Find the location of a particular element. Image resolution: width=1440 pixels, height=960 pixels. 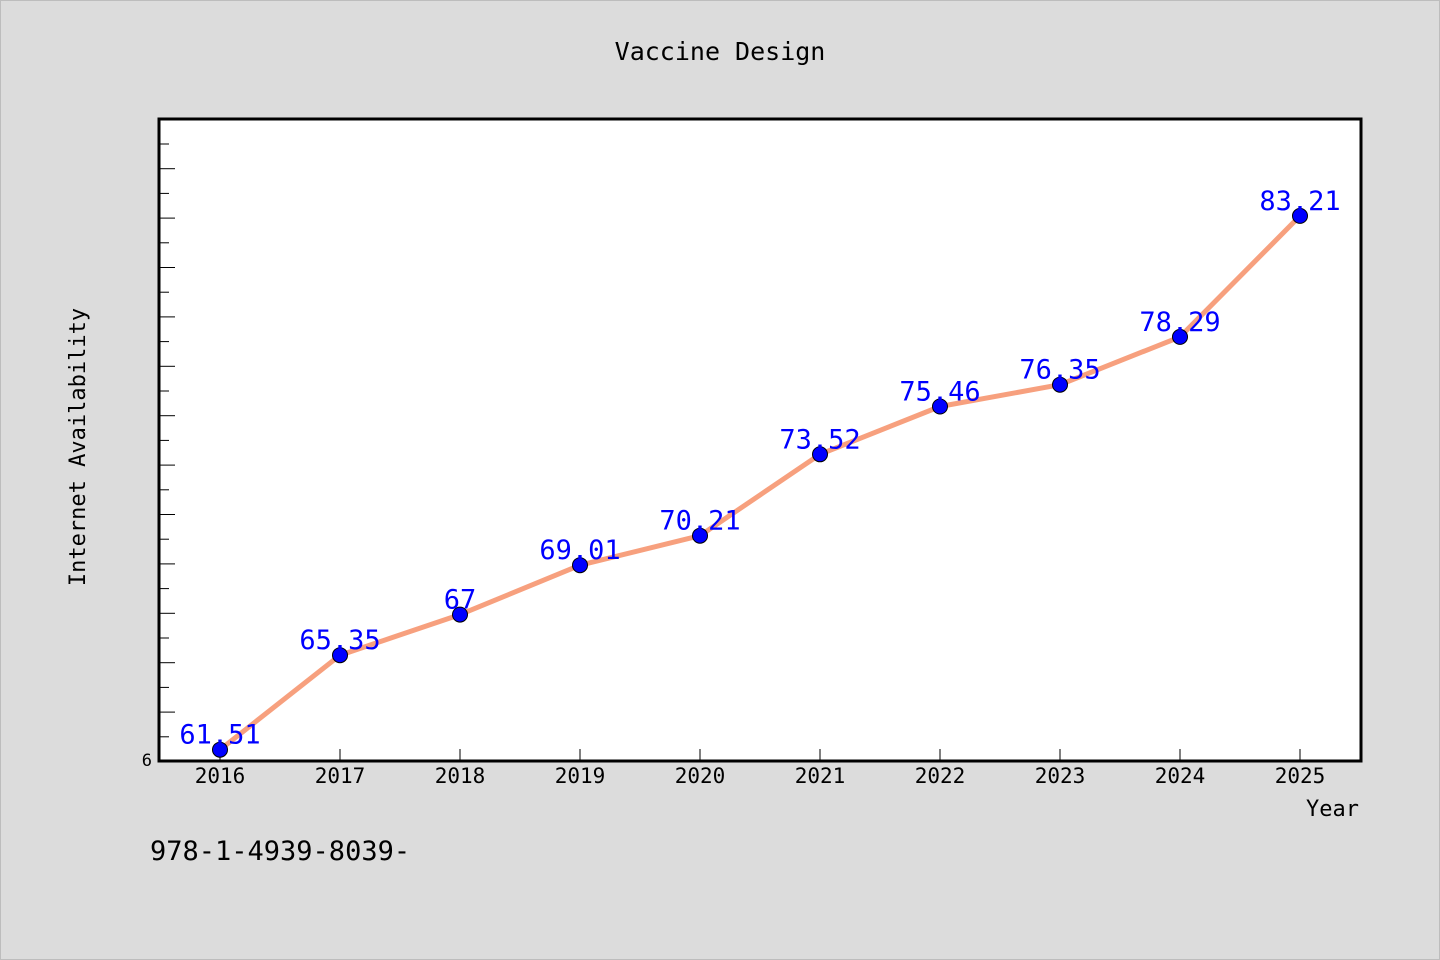

y-axis-ticks is located at coordinates (167, 440).